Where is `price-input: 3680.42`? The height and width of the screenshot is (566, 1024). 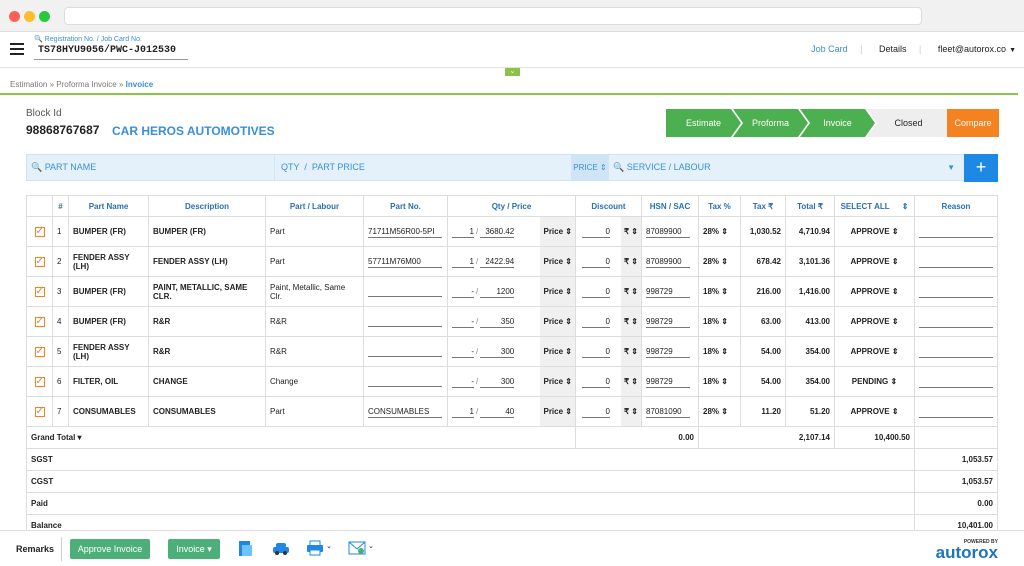
price-input: 3680.42 is located at coordinates (497, 232).